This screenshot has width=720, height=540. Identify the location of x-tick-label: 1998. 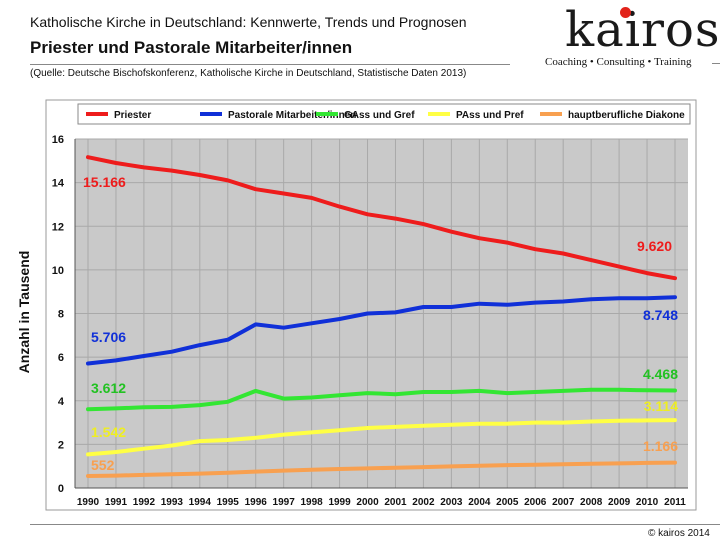
(311, 502).